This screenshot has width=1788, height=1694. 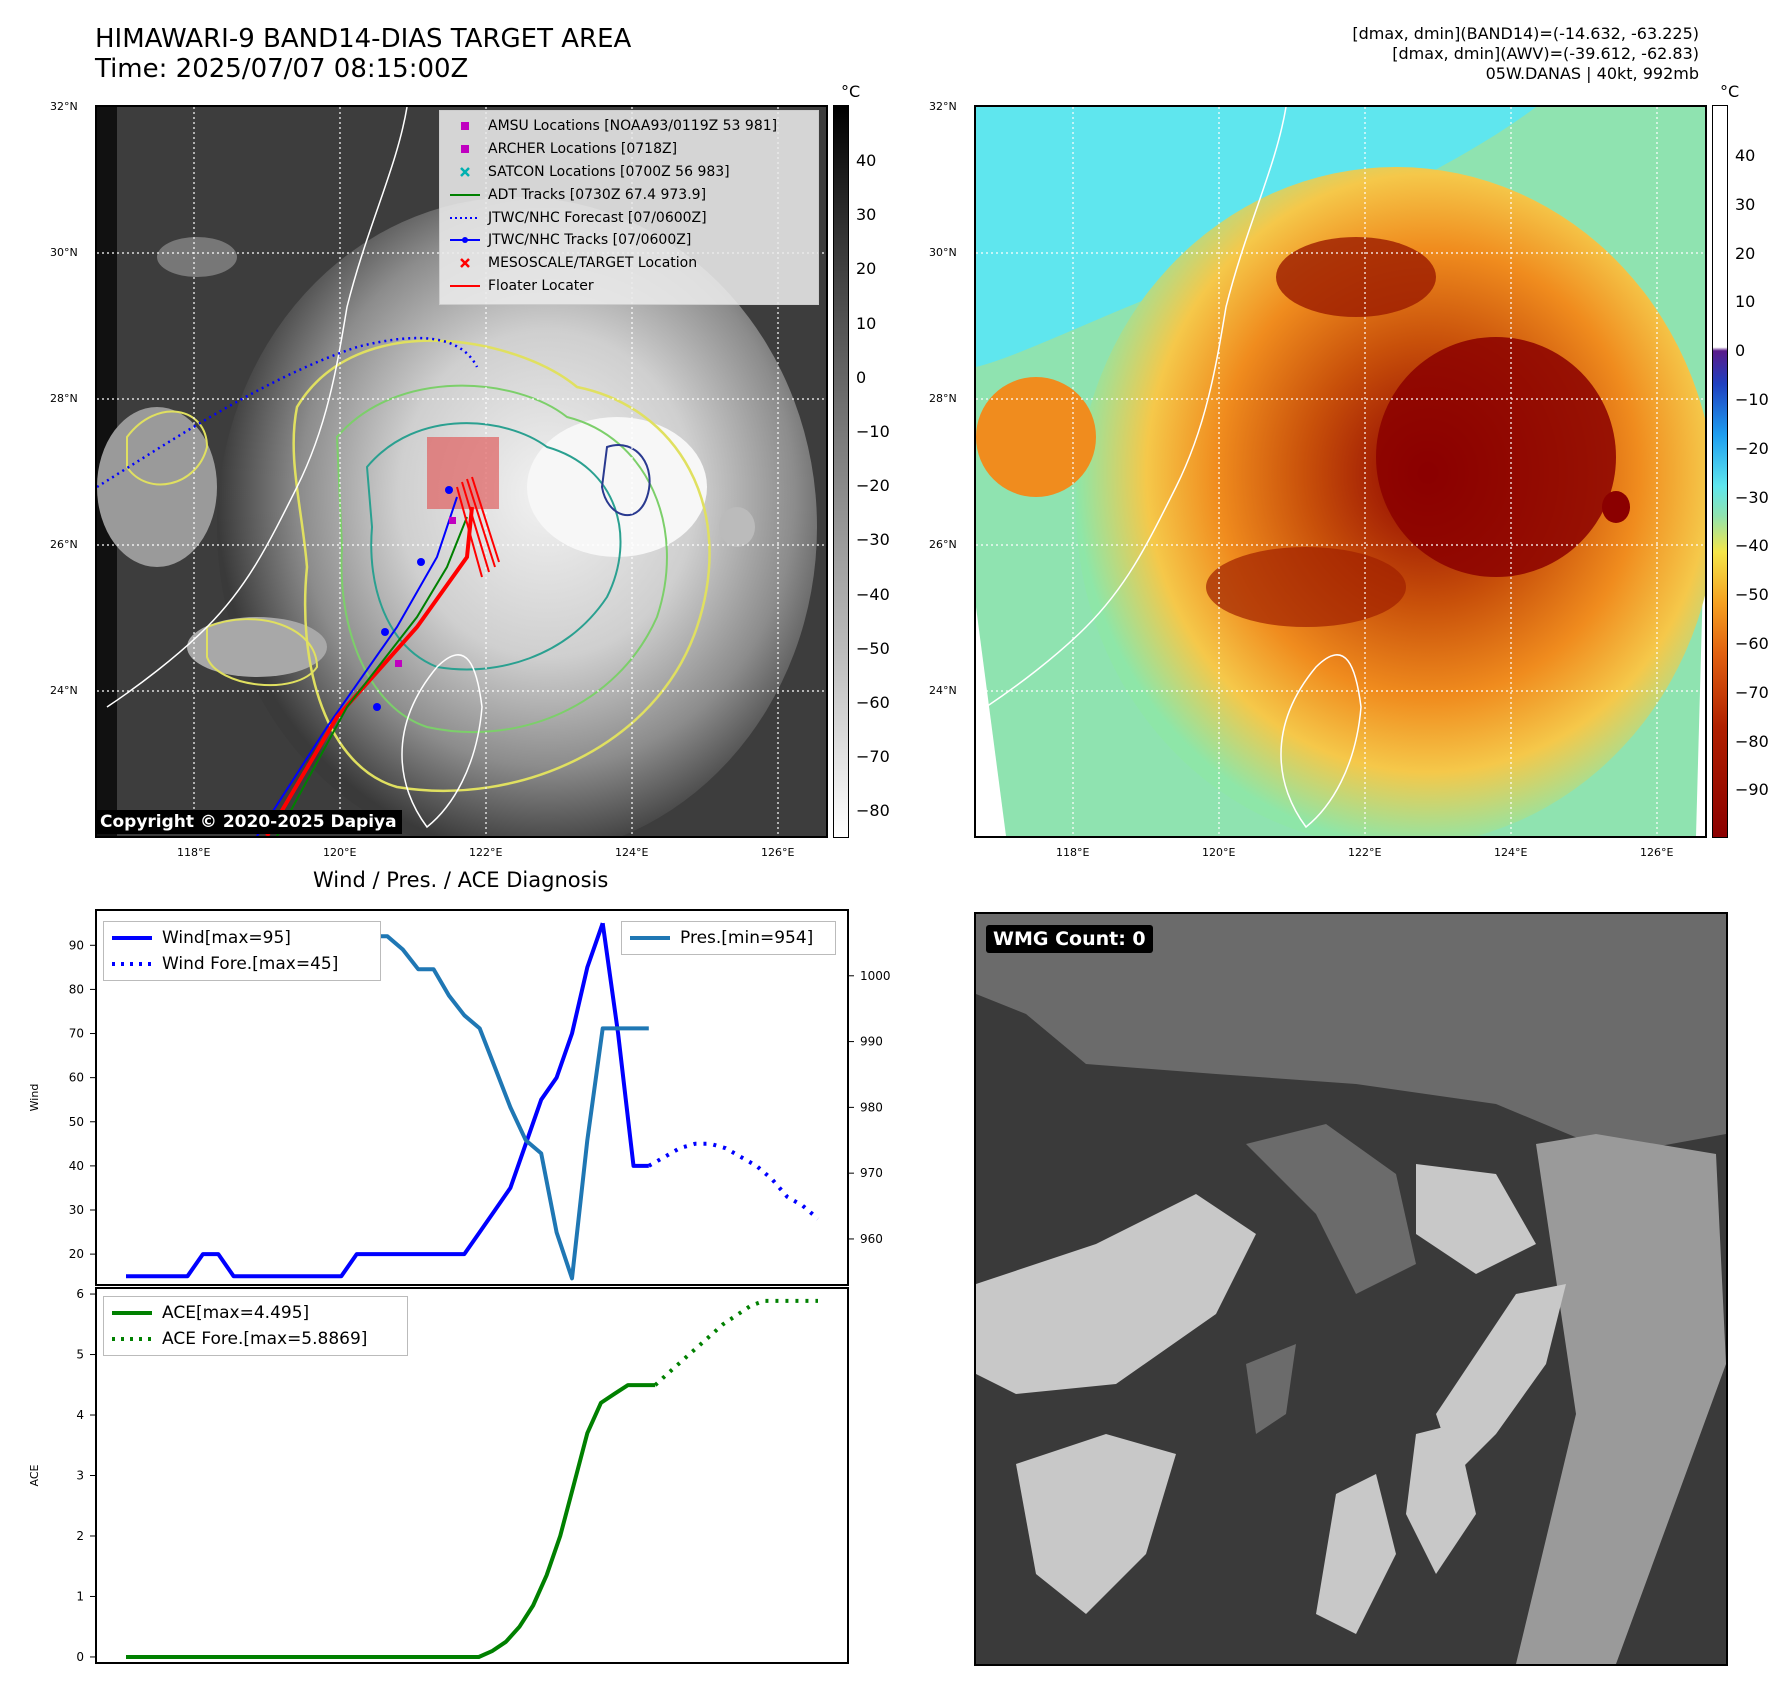 I want to click on ace-legend: ACE[max=4.495] ACE Fore.[max=5.8869], so click(x=255, y=1326).